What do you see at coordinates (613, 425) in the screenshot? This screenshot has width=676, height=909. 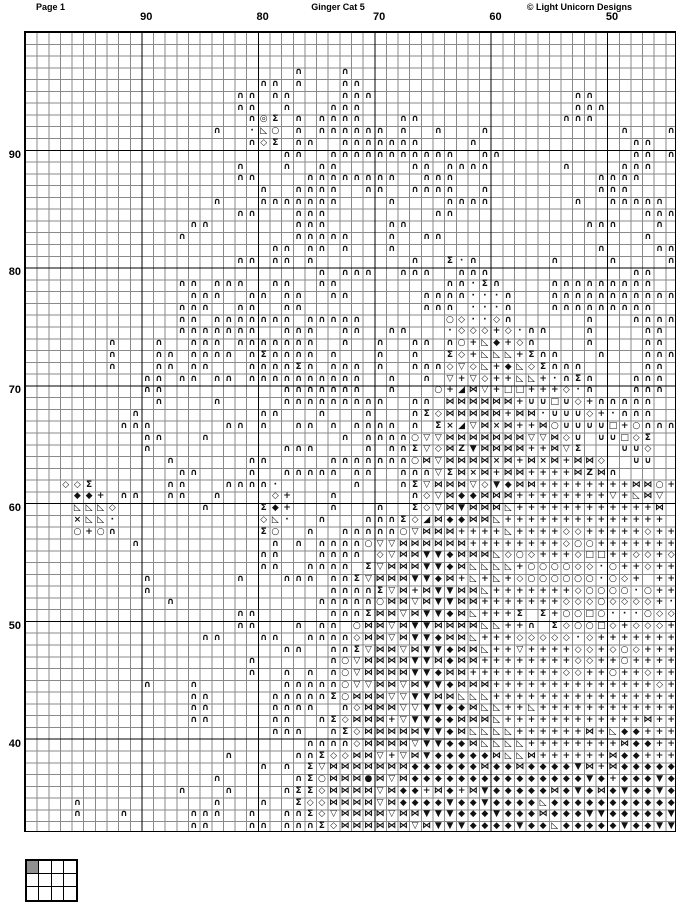 I see `stitch-symbol: □` at bounding box center [613, 425].